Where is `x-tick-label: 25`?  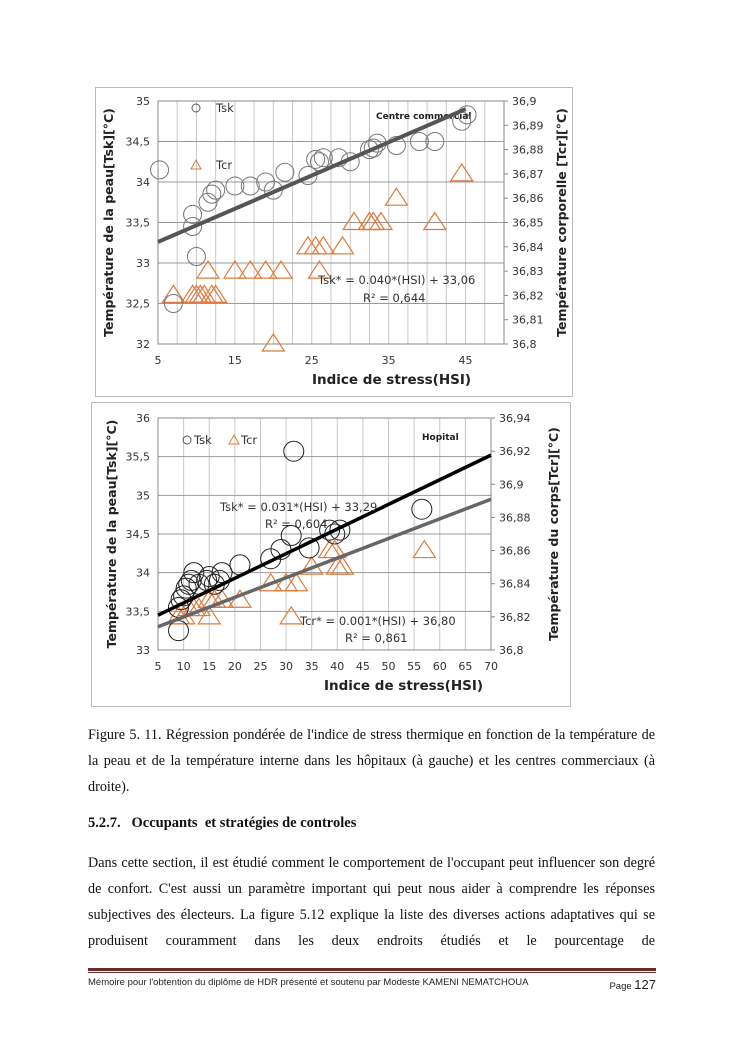 x-tick-label: 25 is located at coordinates (260, 666).